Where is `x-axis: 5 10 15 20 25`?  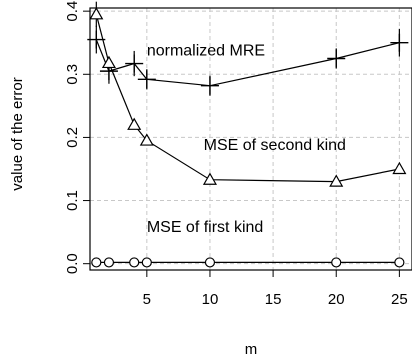
x-axis: 5 10 15 20 25 is located at coordinates (275, 289).